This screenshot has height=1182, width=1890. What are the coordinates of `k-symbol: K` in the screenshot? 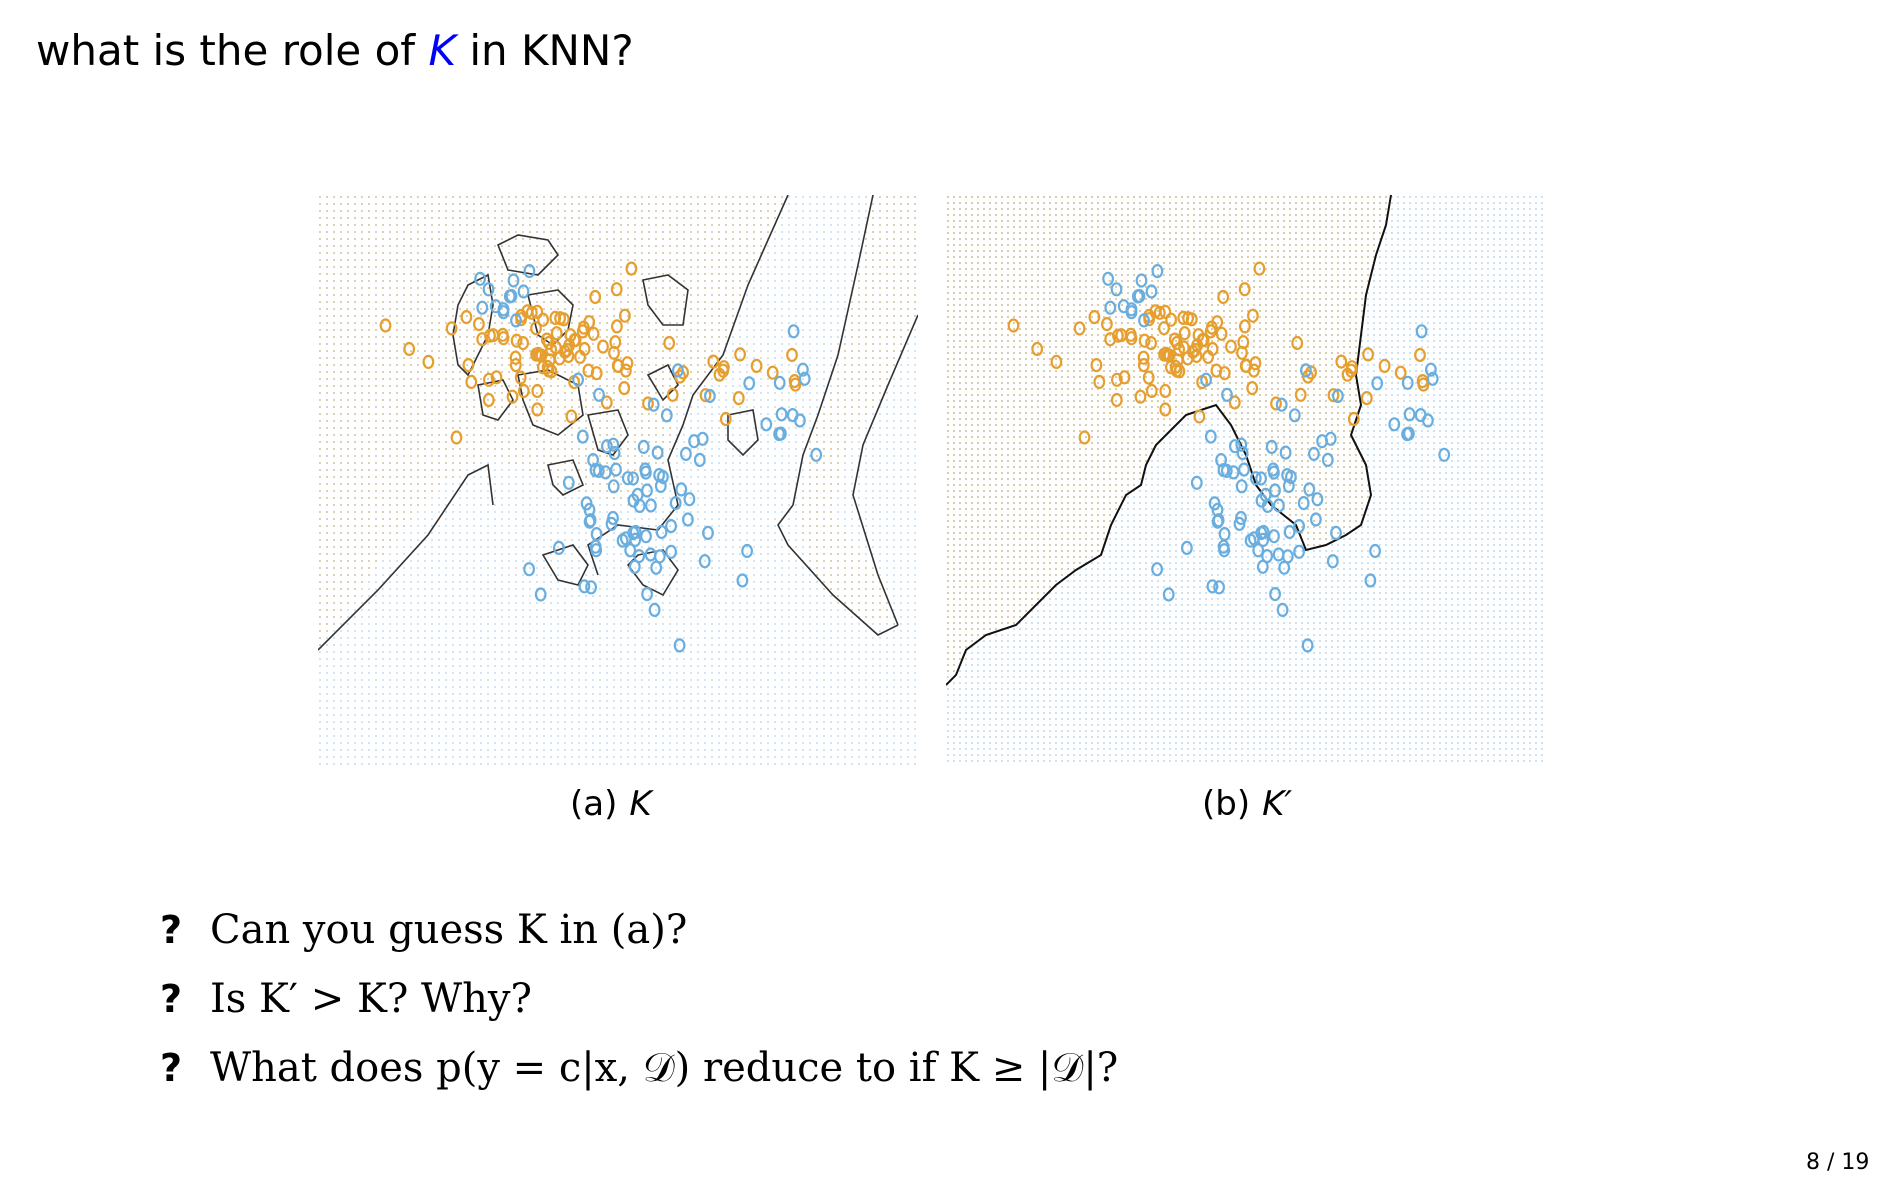 It's located at (442, 50).